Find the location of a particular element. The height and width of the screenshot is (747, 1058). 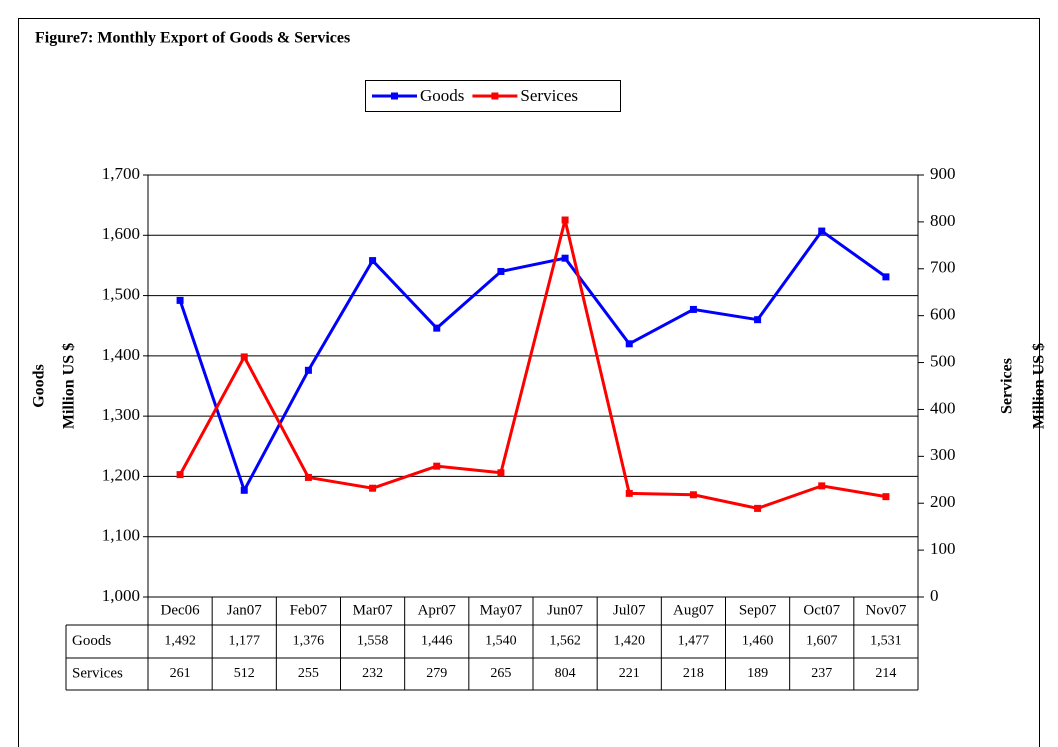

y2-tick-label: 100 is located at coordinates (943, 548).